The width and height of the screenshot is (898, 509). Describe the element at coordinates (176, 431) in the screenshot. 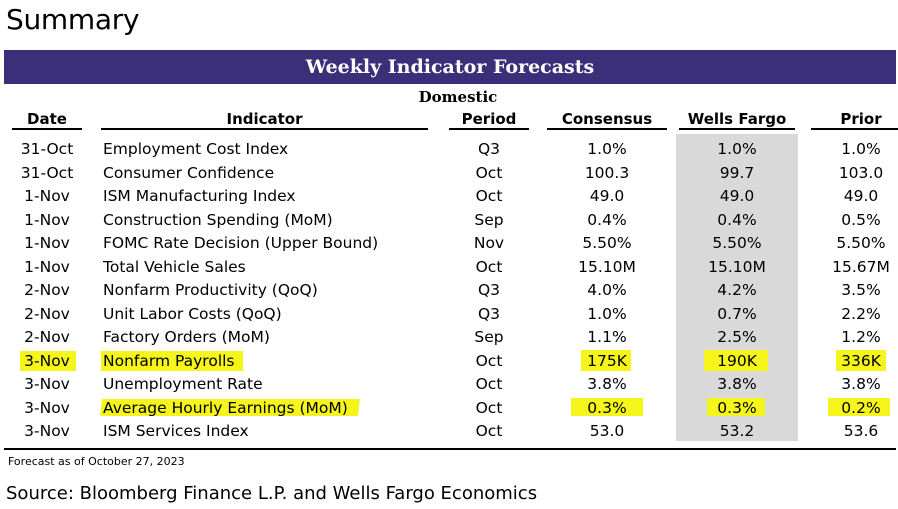

I see `indicator-cell: ISM Services Index` at that location.